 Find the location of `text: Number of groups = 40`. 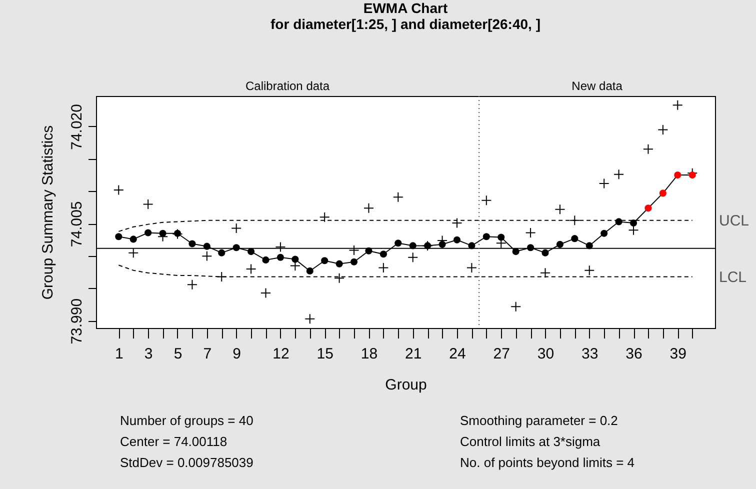

text: Number of groups = 40 is located at coordinates (187, 420).